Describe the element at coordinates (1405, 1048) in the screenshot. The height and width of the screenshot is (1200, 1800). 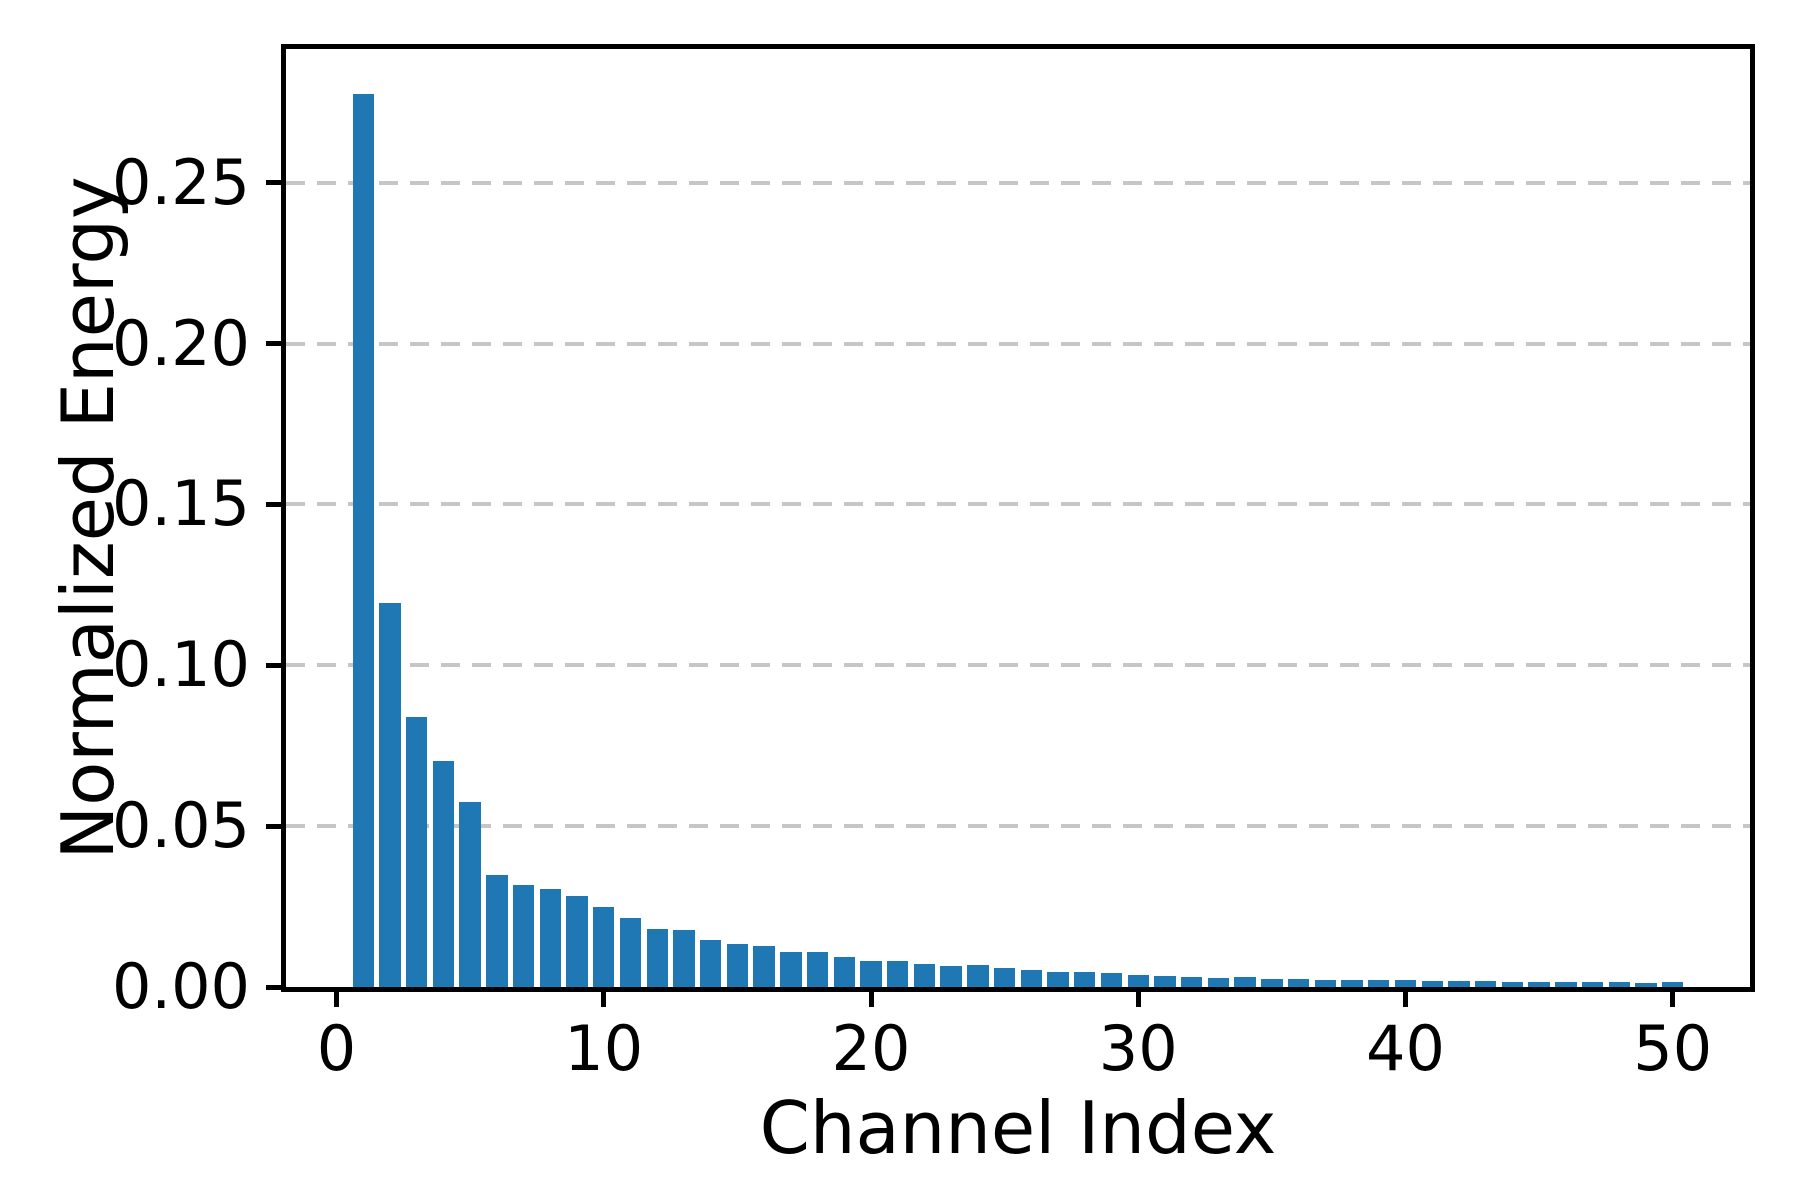
I see `x-tick-label: 40` at that location.